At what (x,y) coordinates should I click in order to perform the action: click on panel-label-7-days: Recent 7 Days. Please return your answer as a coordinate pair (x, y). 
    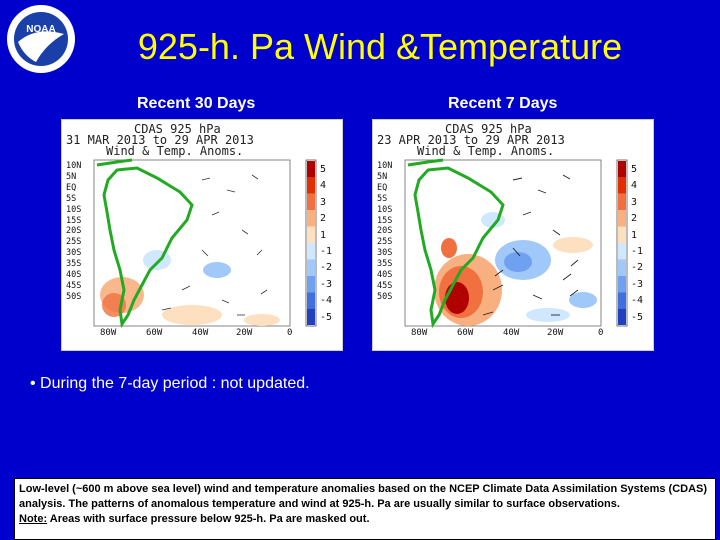
    Looking at the image, I should click on (503, 103).